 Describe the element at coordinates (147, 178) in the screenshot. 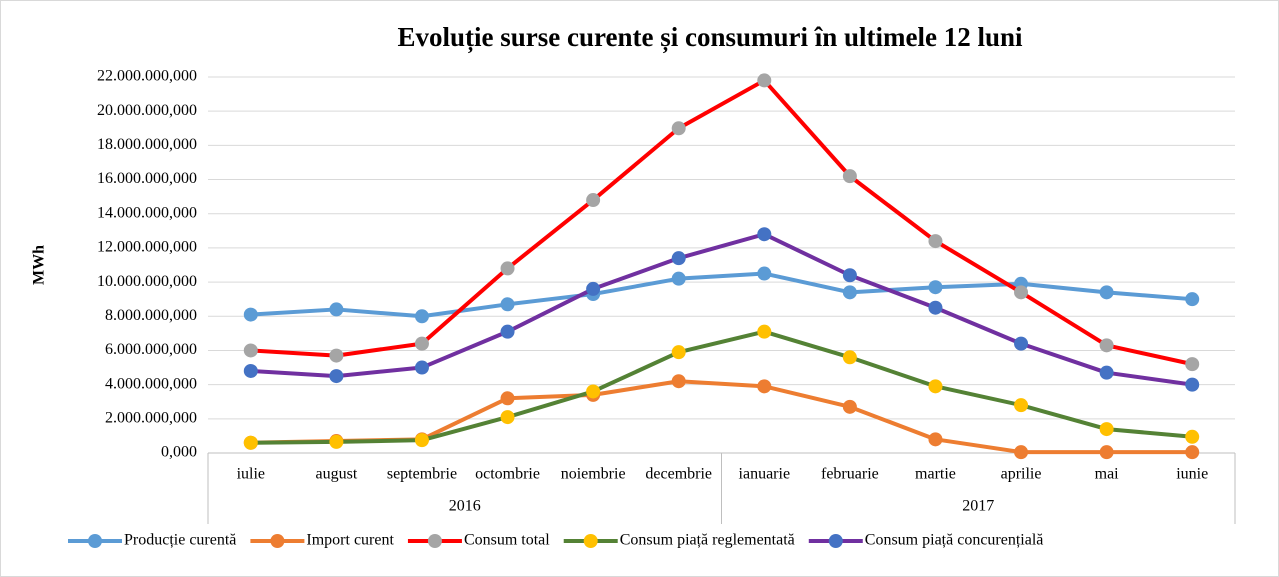

I see `y-tick-label: 16.000.000,000` at that location.